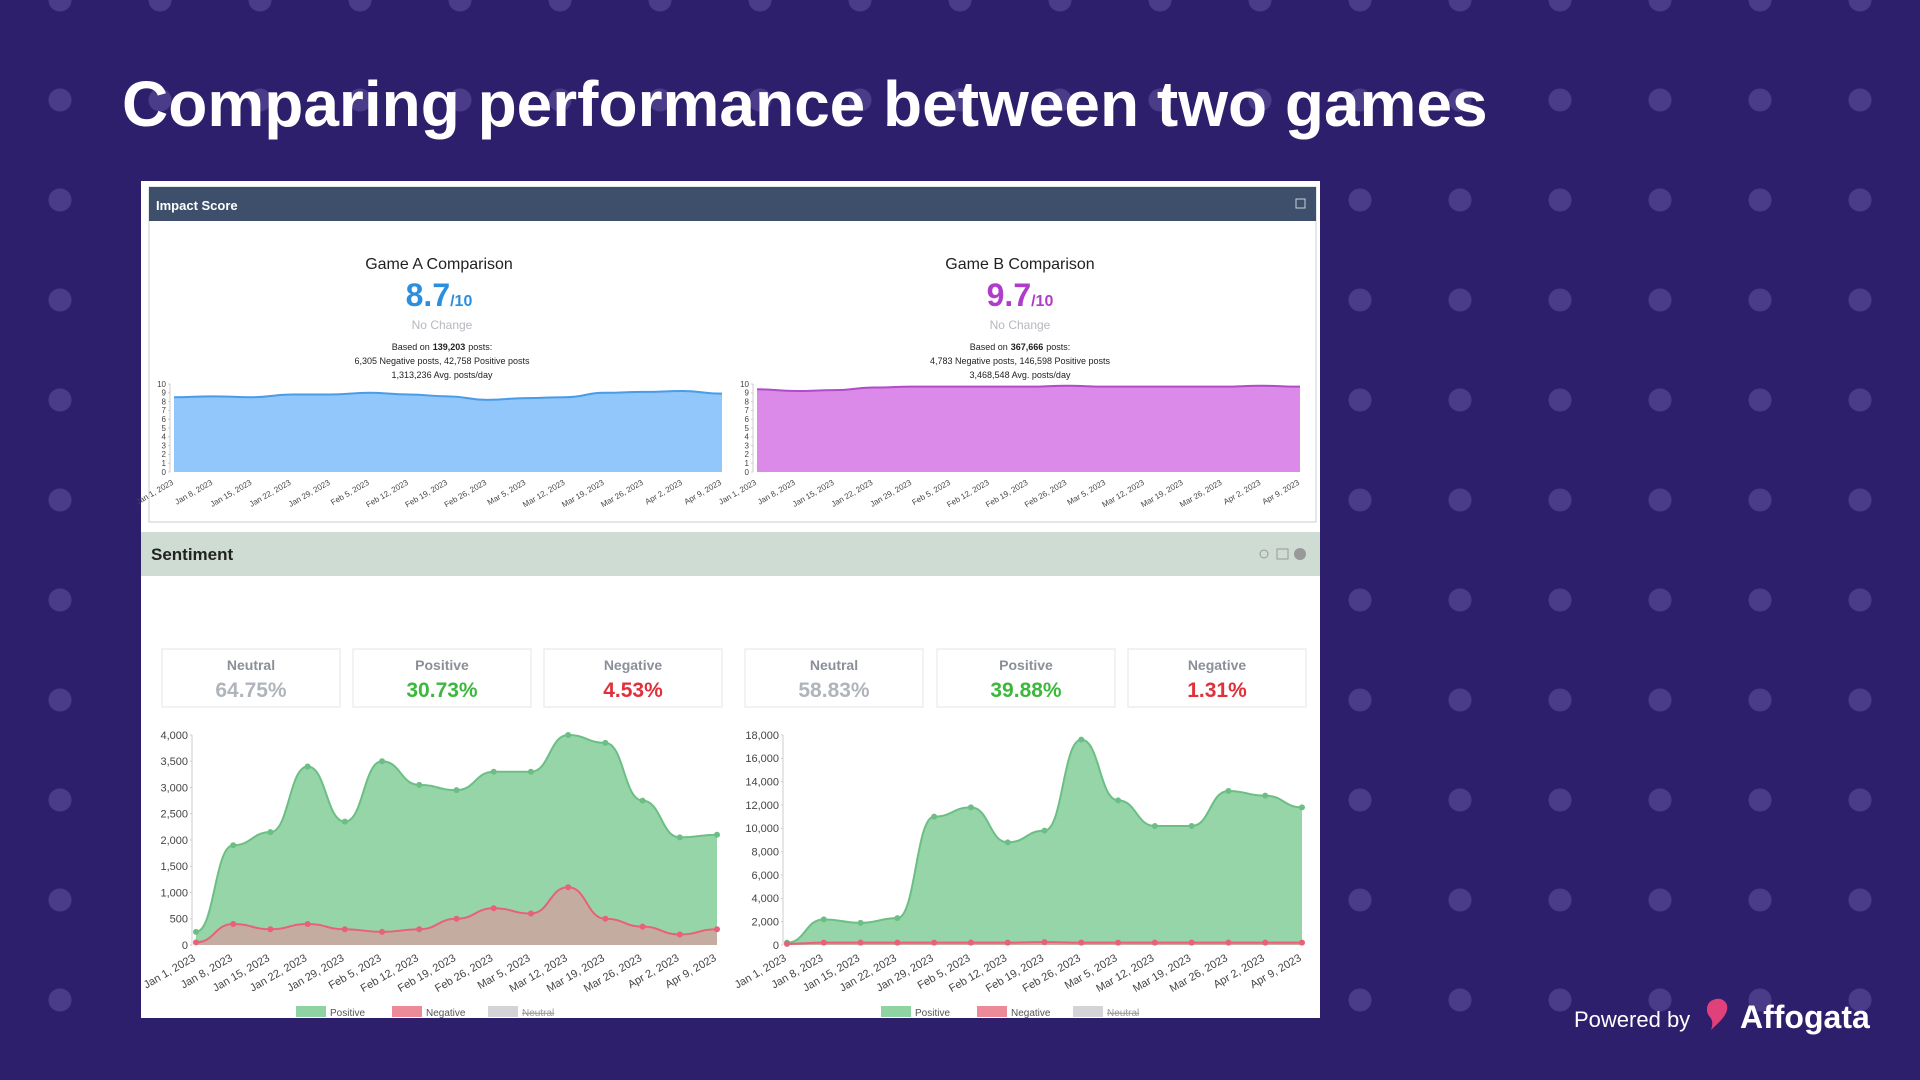  What do you see at coordinates (442, 375) in the screenshot?
I see `posts-average: 1,313,236 Avg. posts/day` at bounding box center [442, 375].